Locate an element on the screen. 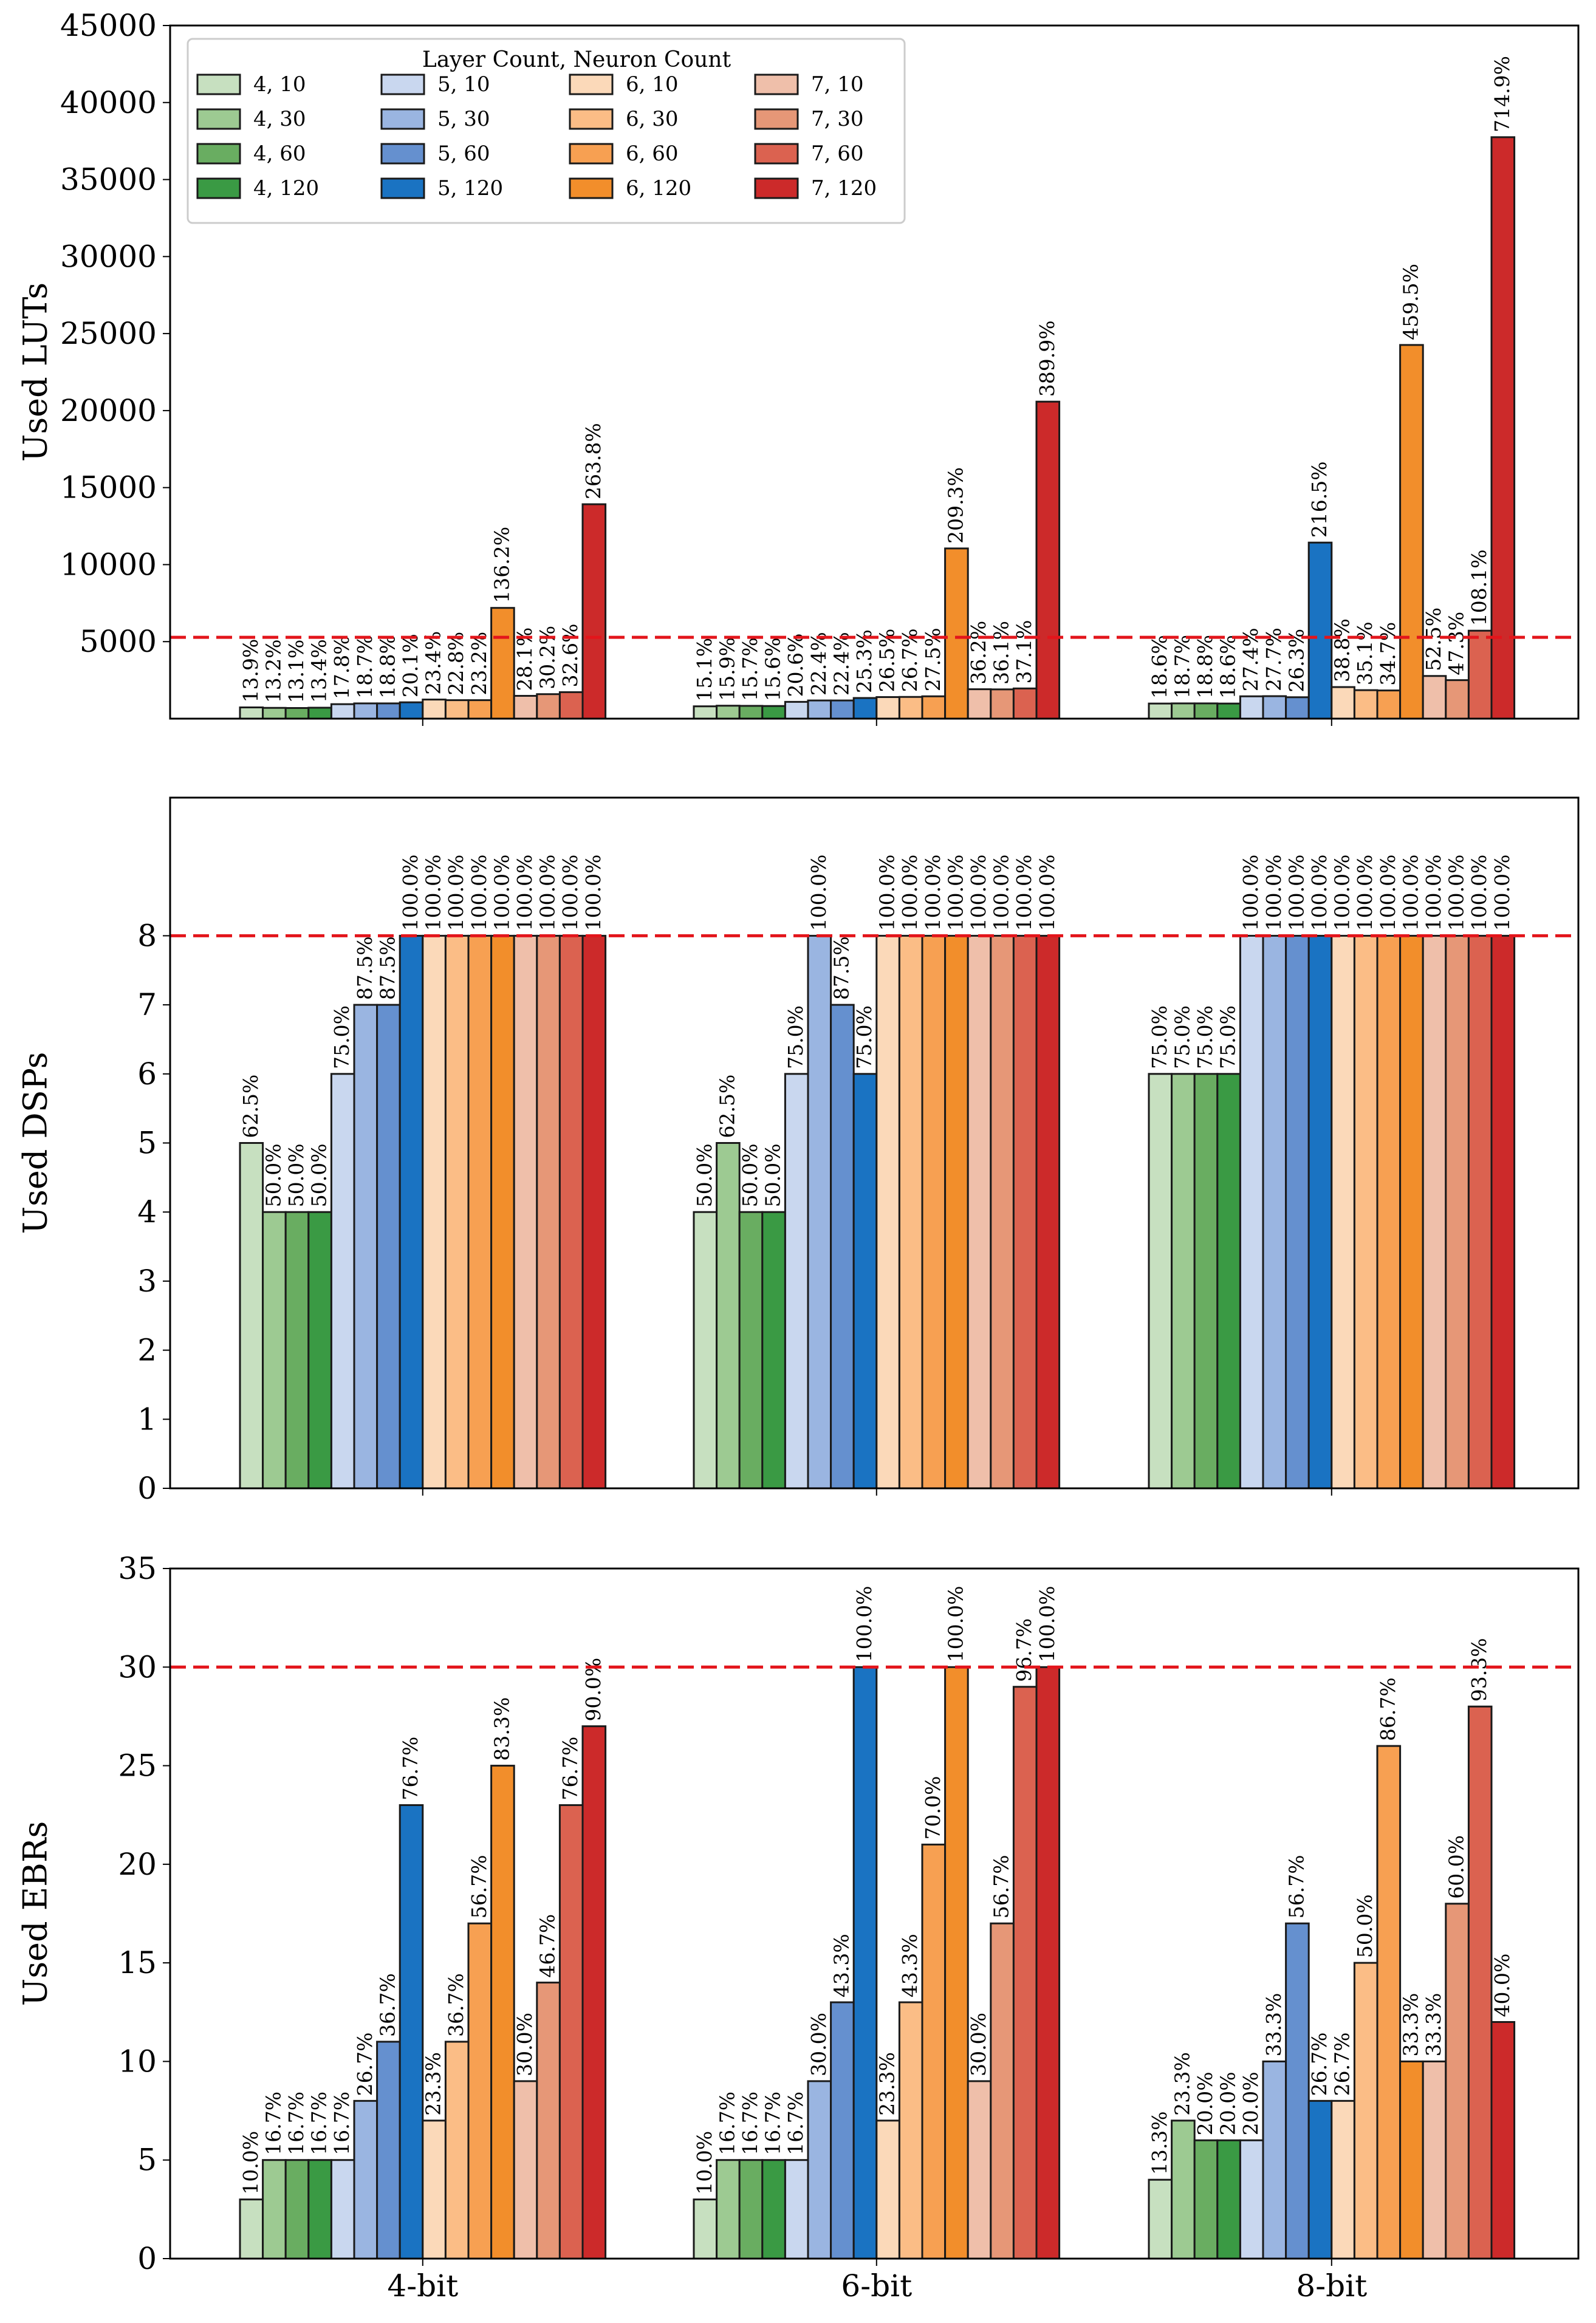 The height and width of the screenshot is (2323, 1596). bar-value-label: 26.5% is located at coordinates (887, 661).